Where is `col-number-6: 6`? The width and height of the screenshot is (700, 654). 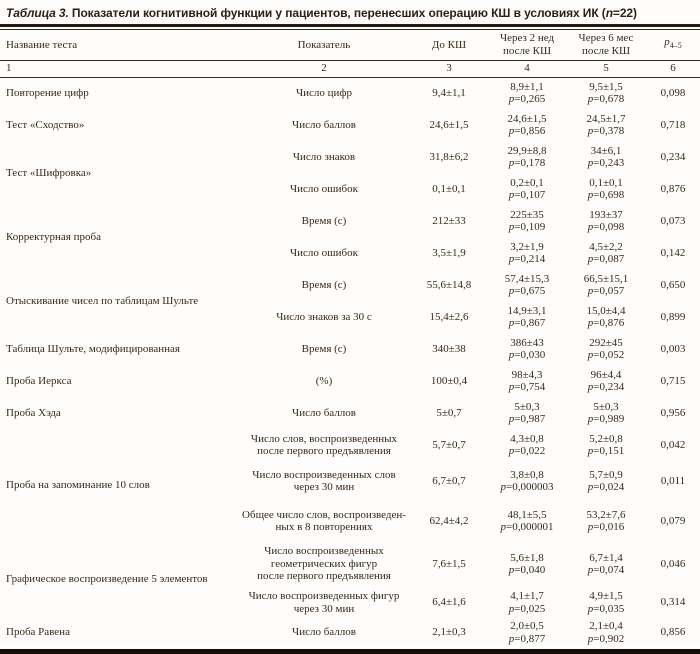 col-number-6: 6 is located at coordinates (673, 69).